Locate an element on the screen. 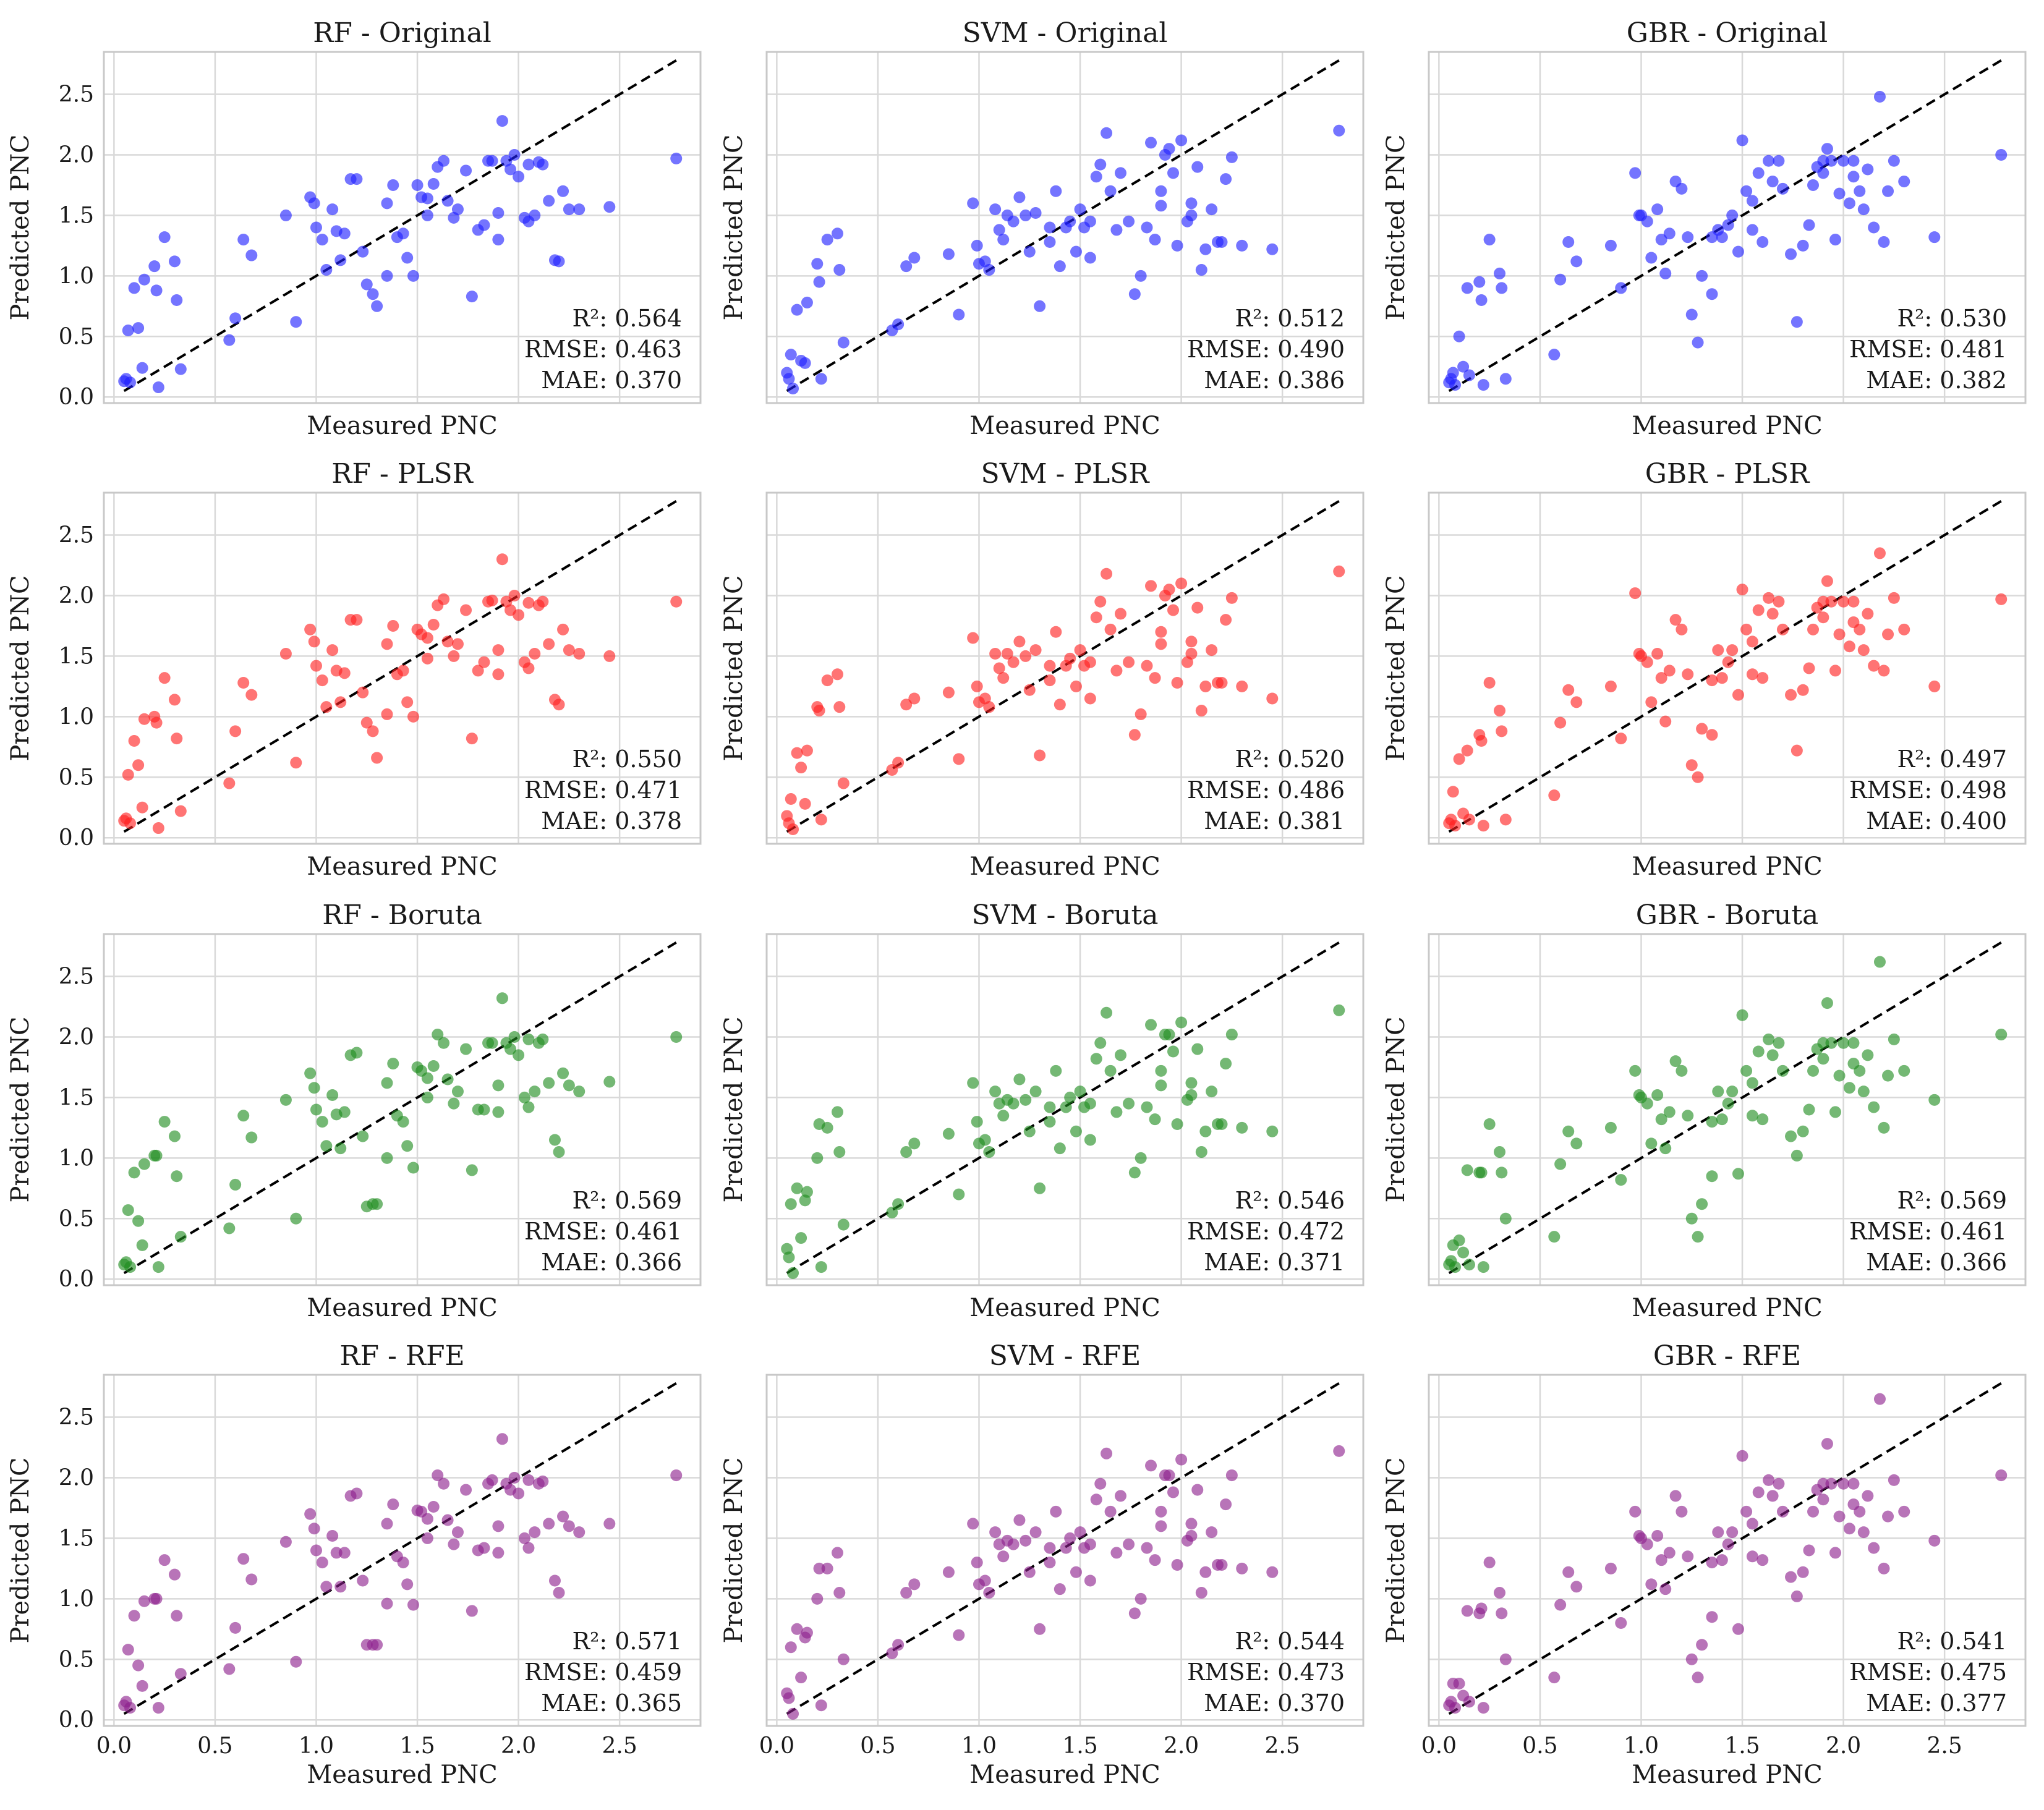  metric-r2: R²: 0.571 is located at coordinates (627, 1641).